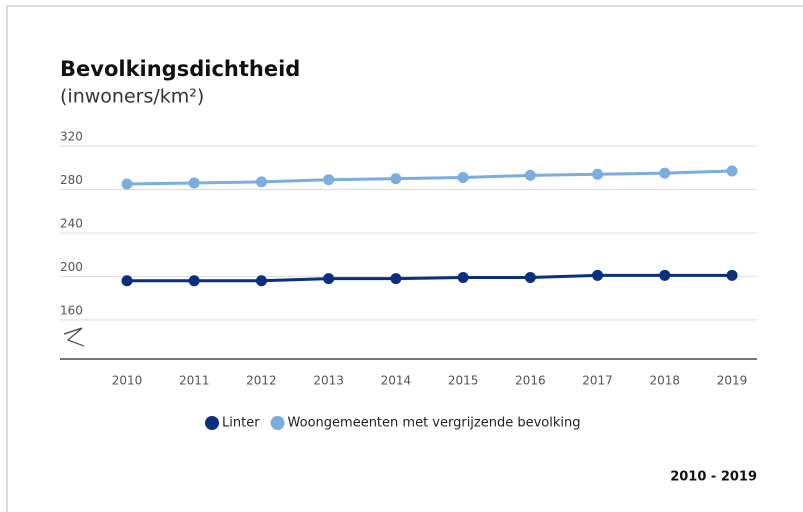 This screenshot has width=803, height=512. Describe the element at coordinates (463, 381) in the screenshot. I see `x-tick-label: 2015` at that location.